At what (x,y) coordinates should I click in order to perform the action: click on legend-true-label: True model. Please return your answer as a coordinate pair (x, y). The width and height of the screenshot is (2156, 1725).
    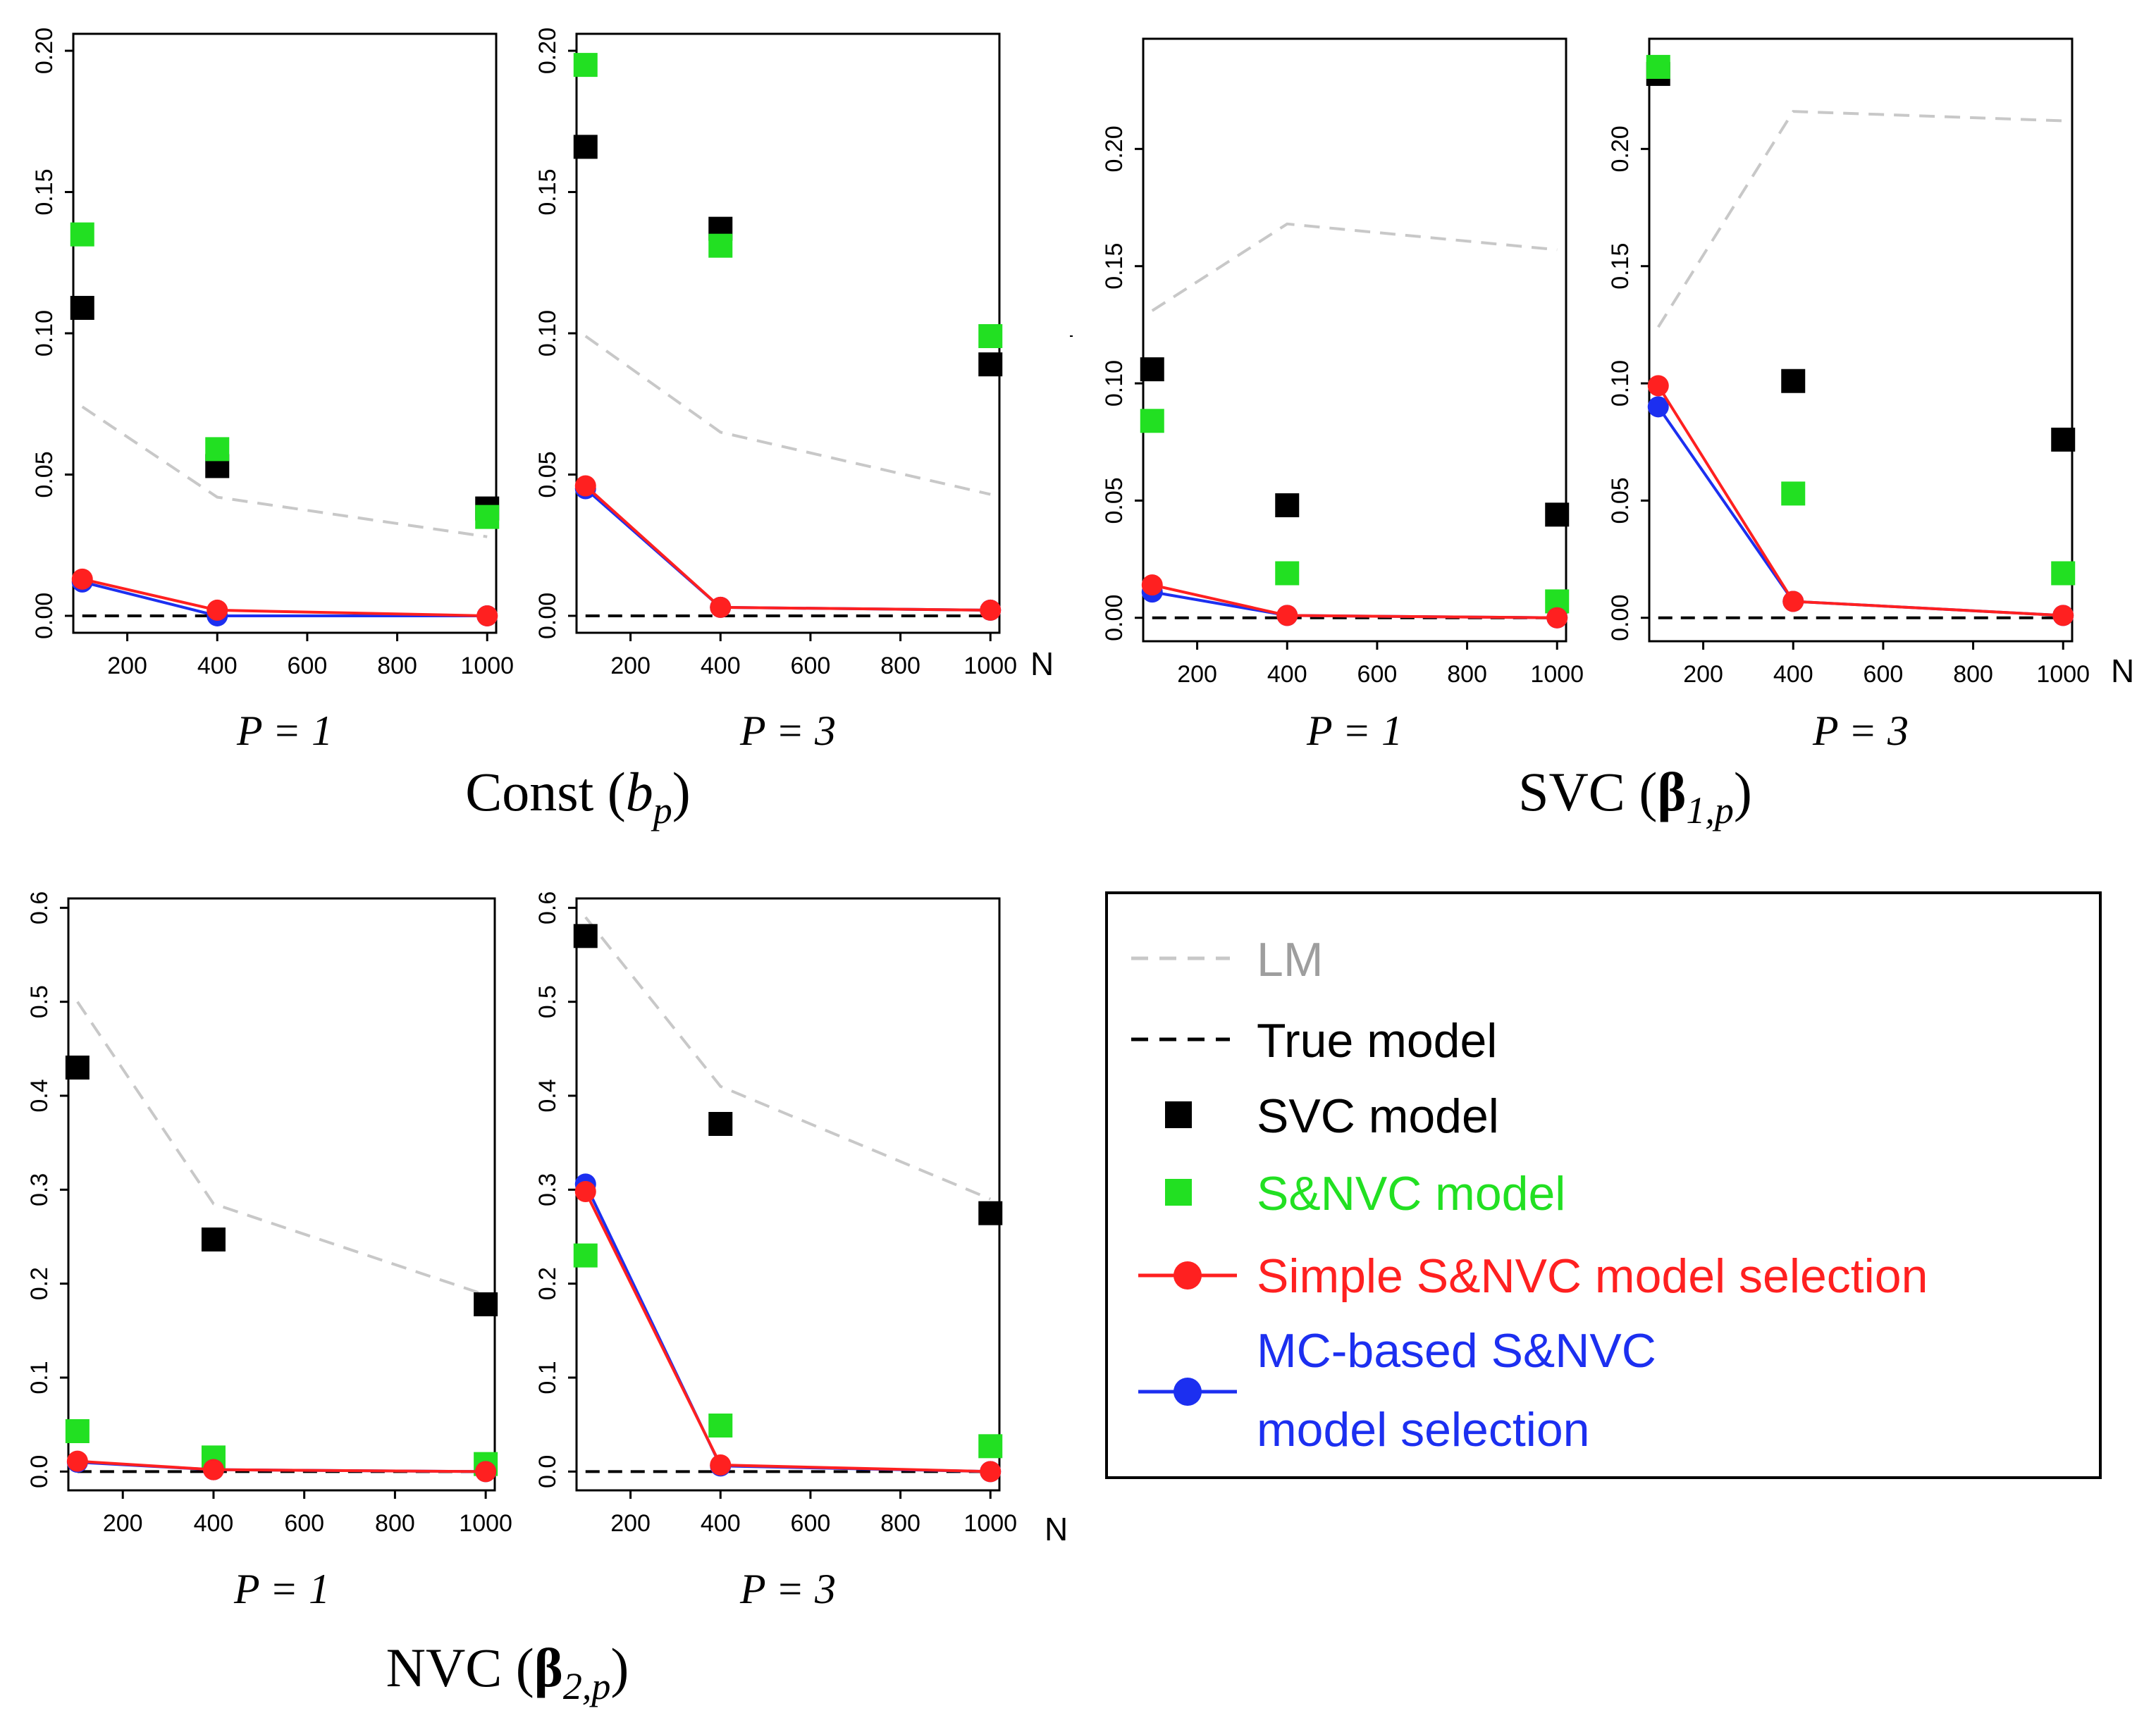
    Looking at the image, I should click on (1377, 1041).